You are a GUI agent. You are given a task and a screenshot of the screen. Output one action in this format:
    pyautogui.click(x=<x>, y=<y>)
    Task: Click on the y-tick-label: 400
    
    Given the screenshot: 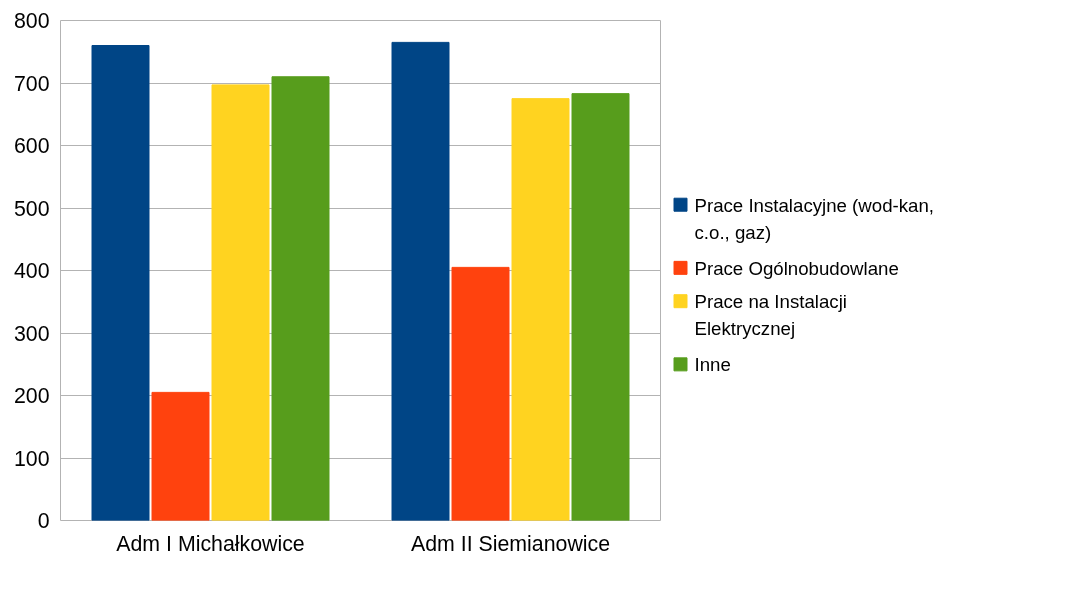 What is the action you would take?
    pyautogui.click(x=31, y=271)
    